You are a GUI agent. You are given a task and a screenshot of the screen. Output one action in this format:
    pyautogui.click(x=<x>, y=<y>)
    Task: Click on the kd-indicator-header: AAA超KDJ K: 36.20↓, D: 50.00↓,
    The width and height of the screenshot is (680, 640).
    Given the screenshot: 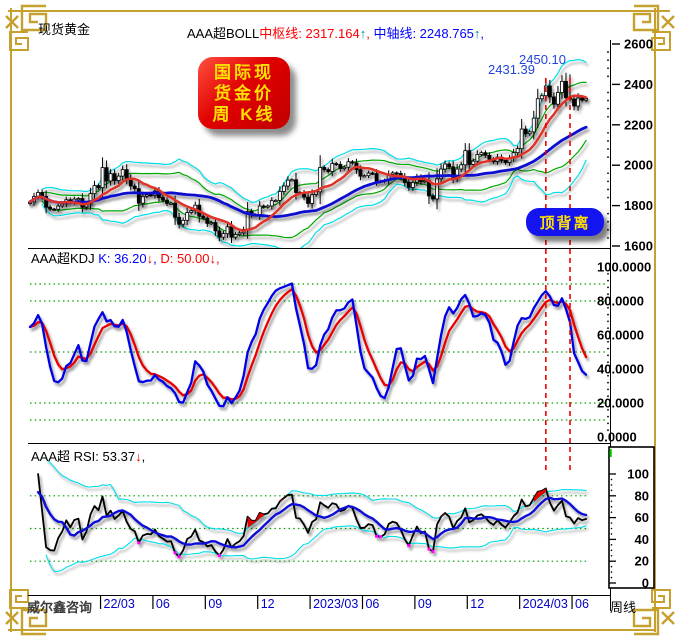 What is the action you would take?
    pyautogui.click(x=125, y=257)
    